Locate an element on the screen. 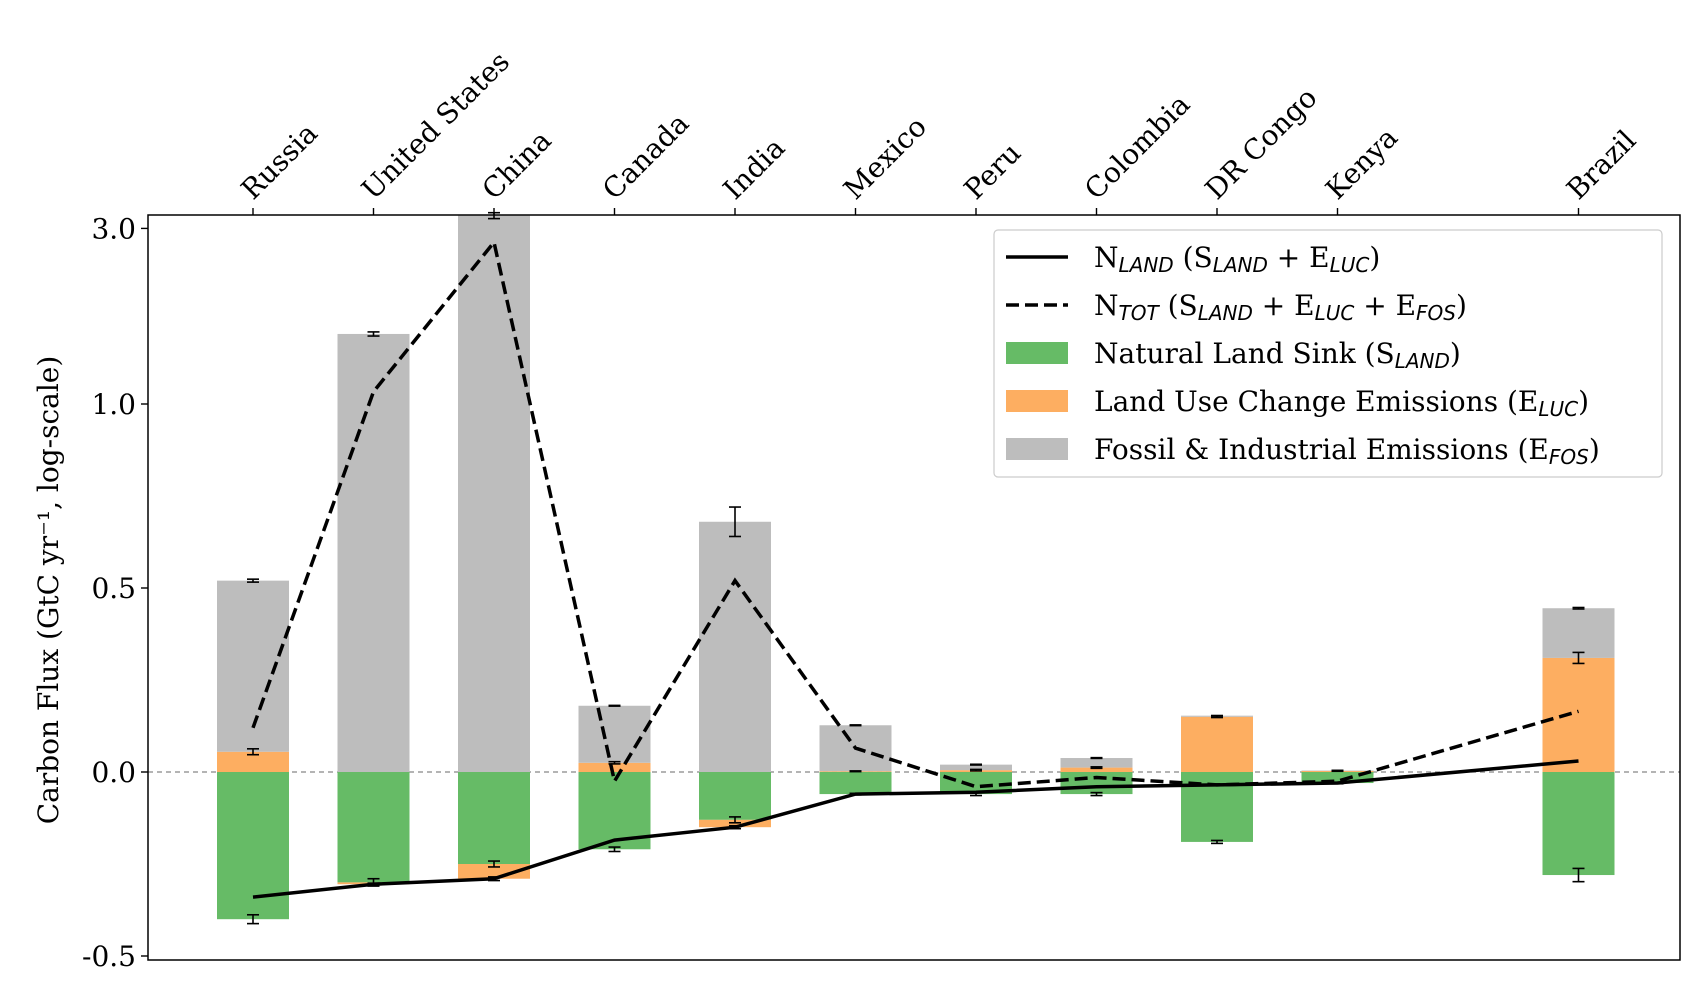 This screenshot has width=1700, height=1000. error-bar-efos-brazil is located at coordinates (1578, 608).